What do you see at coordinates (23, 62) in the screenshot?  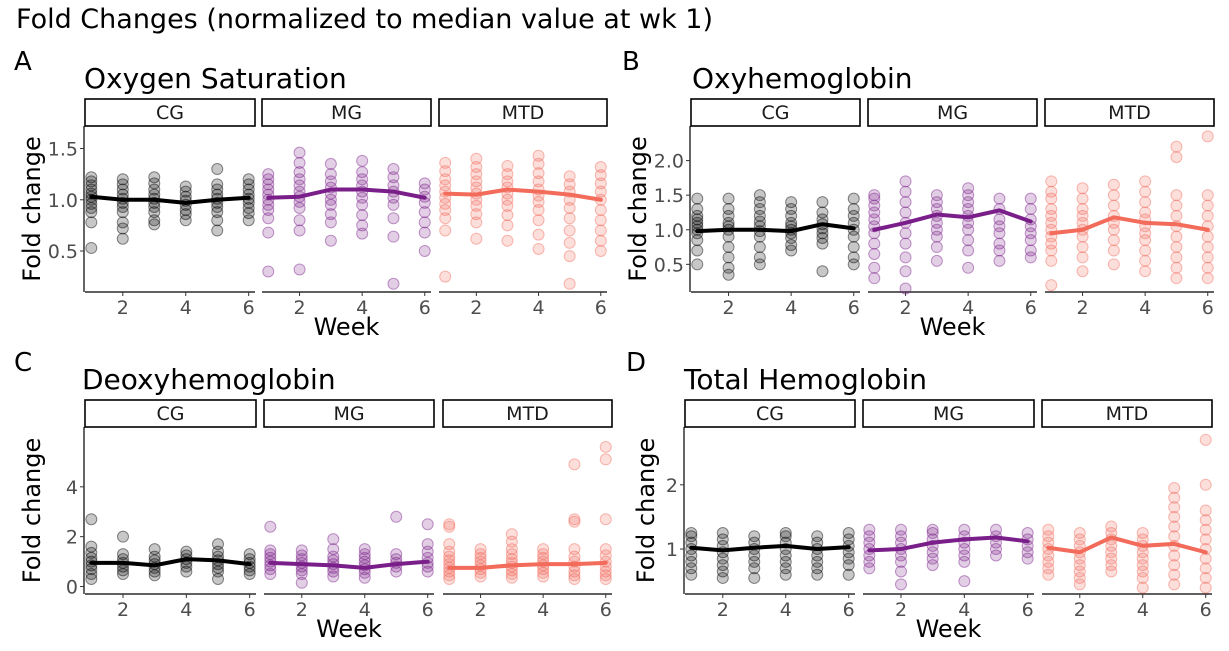 I see `panel-letter: A` at bounding box center [23, 62].